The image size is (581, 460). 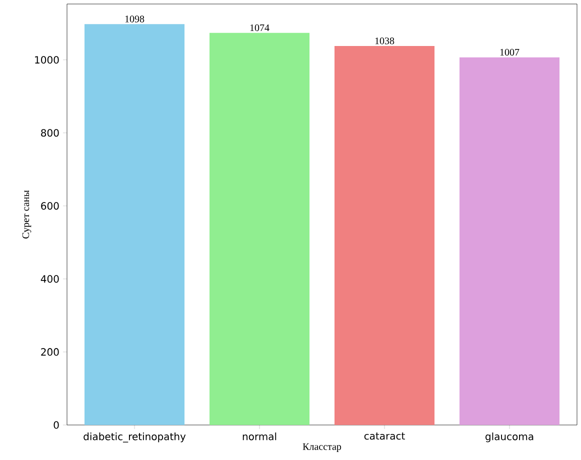 I want to click on y-tick-label: 1000, so click(x=47, y=60).